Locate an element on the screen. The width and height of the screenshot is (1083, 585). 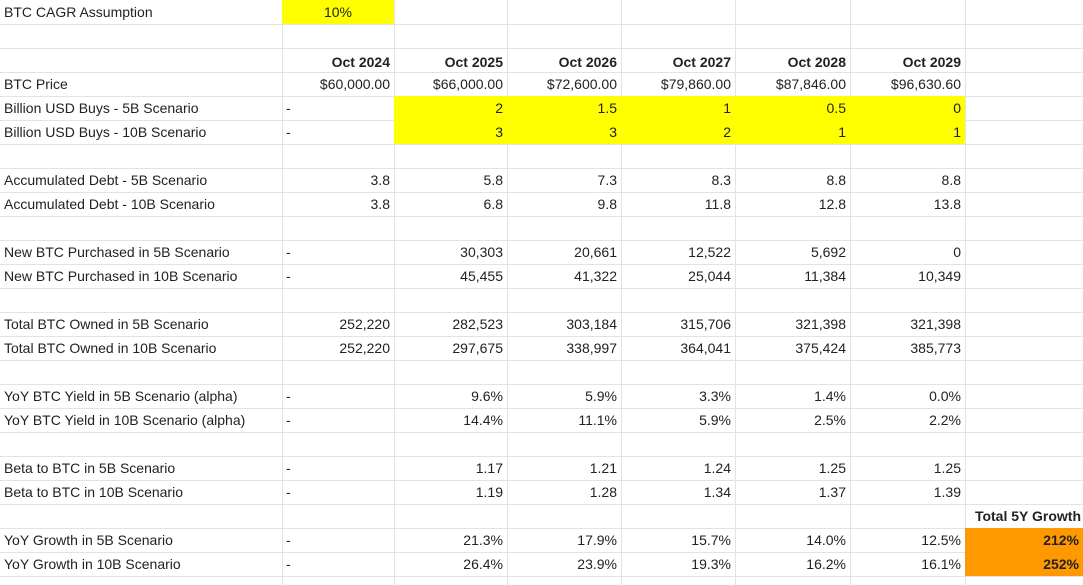
value-cell: 2.2% is located at coordinates (945, 420).